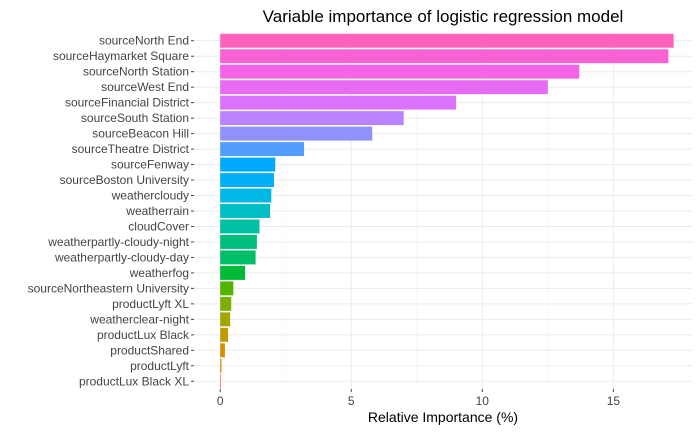 The height and width of the screenshot is (433, 699). What do you see at coordinates (150, 165) in the screenshot?
I see `y-tick-label: sourceFenway` at bounding box center [150, 165].